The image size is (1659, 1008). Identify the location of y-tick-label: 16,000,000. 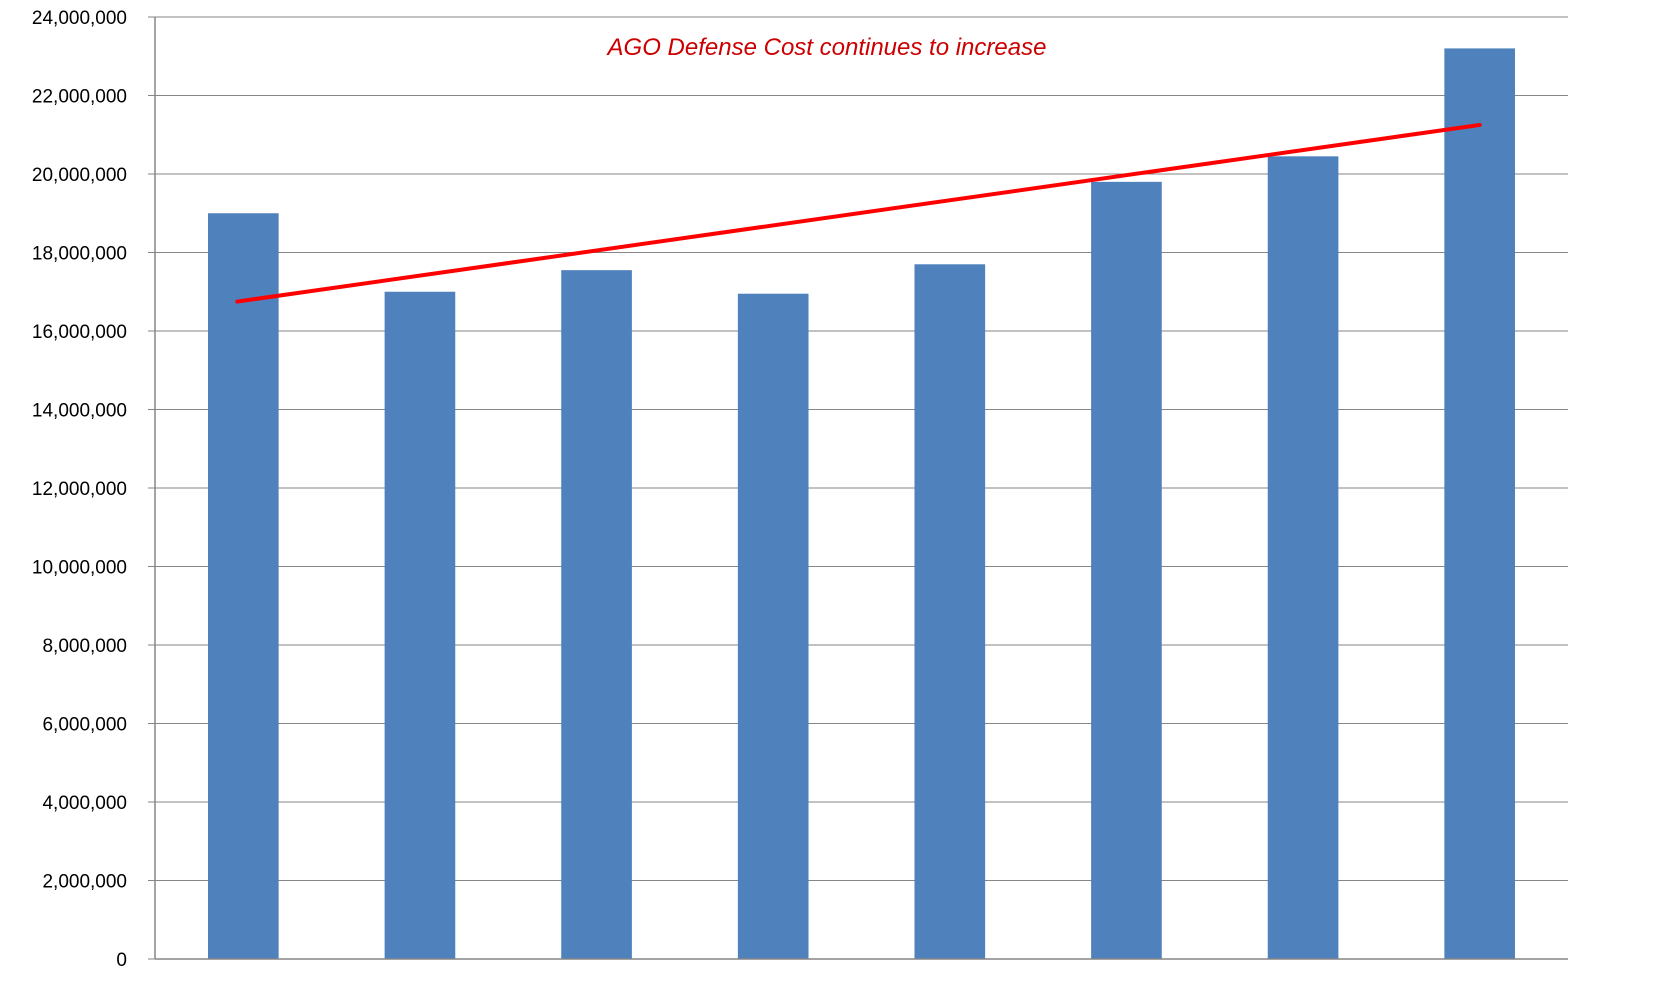
(79, 332).